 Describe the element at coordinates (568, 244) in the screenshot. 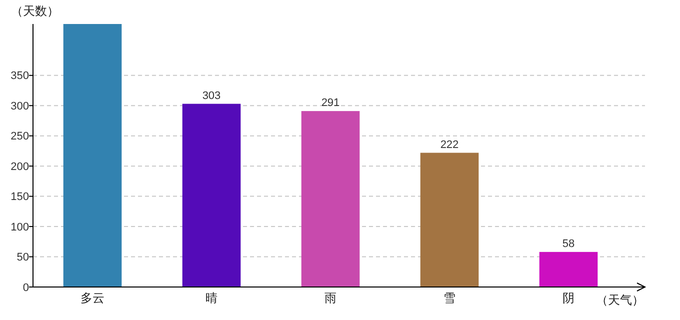

I see `data-label: 58` at that location.